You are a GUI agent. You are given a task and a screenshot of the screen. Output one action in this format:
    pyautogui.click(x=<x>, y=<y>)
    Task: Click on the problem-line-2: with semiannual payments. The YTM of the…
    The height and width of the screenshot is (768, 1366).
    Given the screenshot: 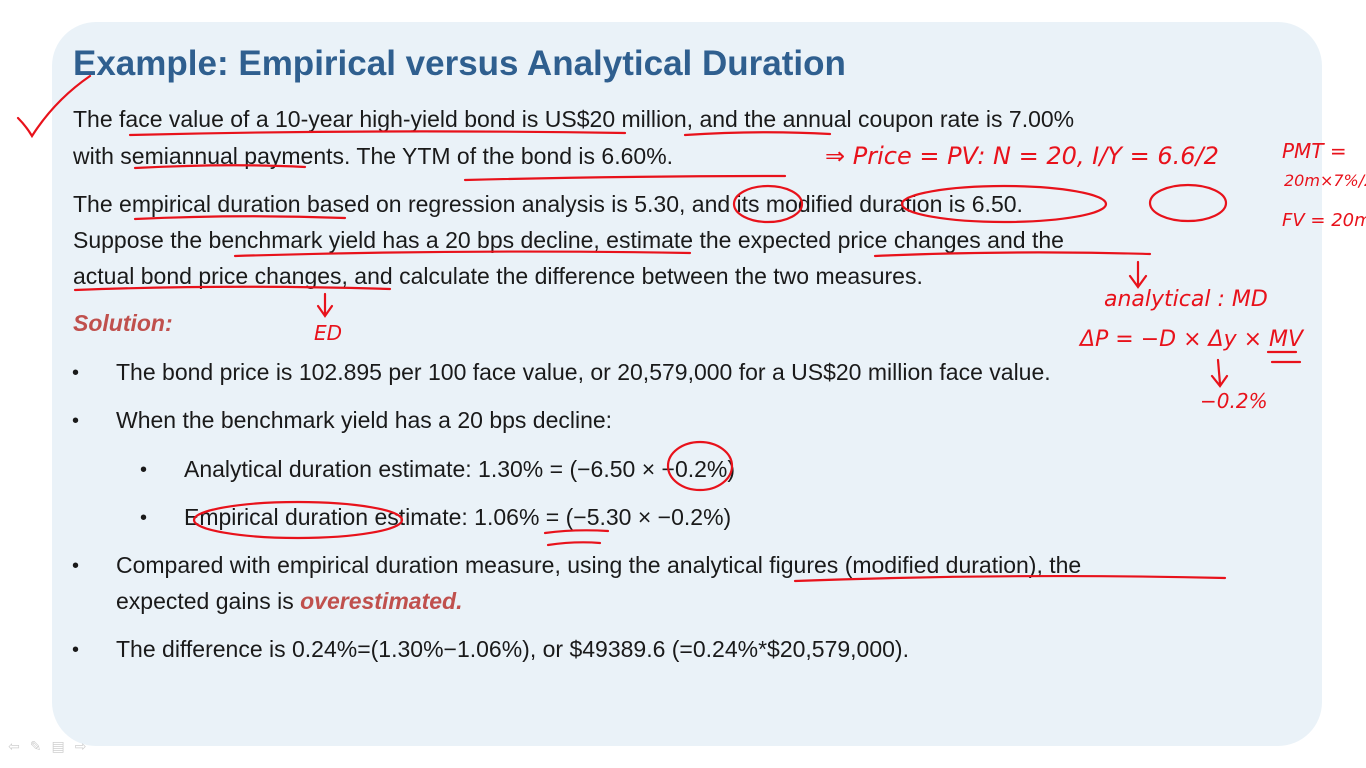 What is the action you would take?
    pyautogui.click(x=373, y=156)
    